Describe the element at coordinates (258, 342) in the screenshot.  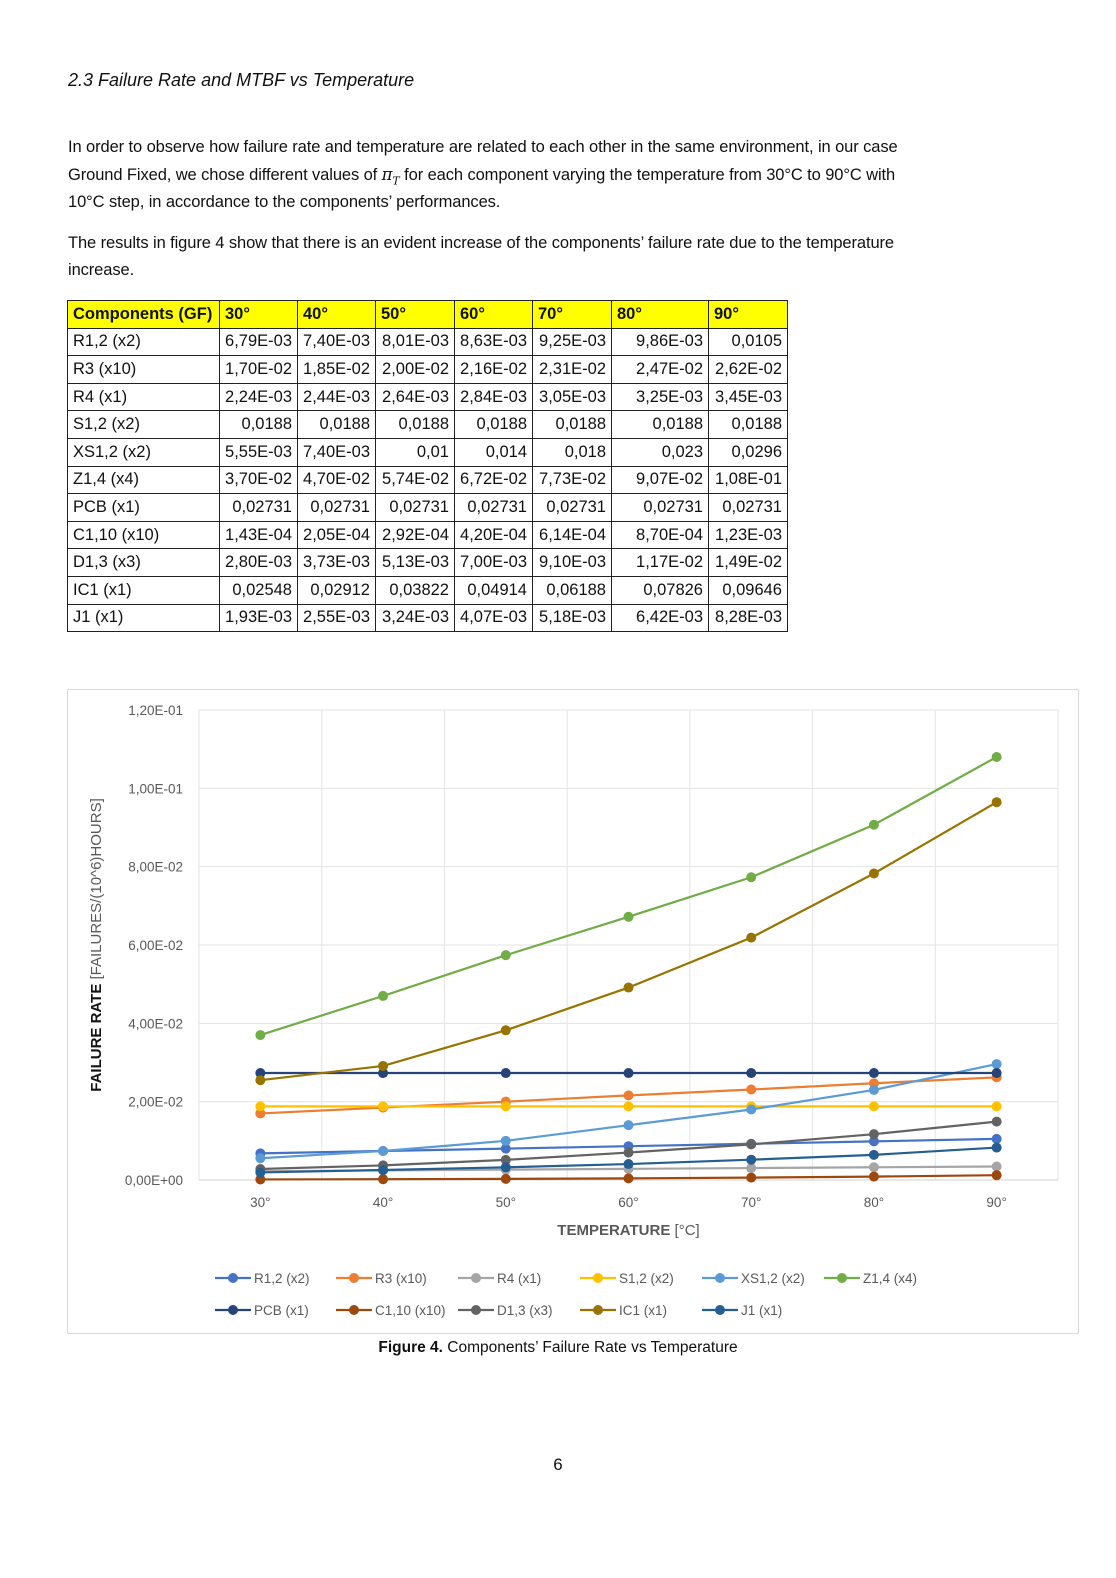
I see `failure-rate-cell: 6,79E-03` at that location.